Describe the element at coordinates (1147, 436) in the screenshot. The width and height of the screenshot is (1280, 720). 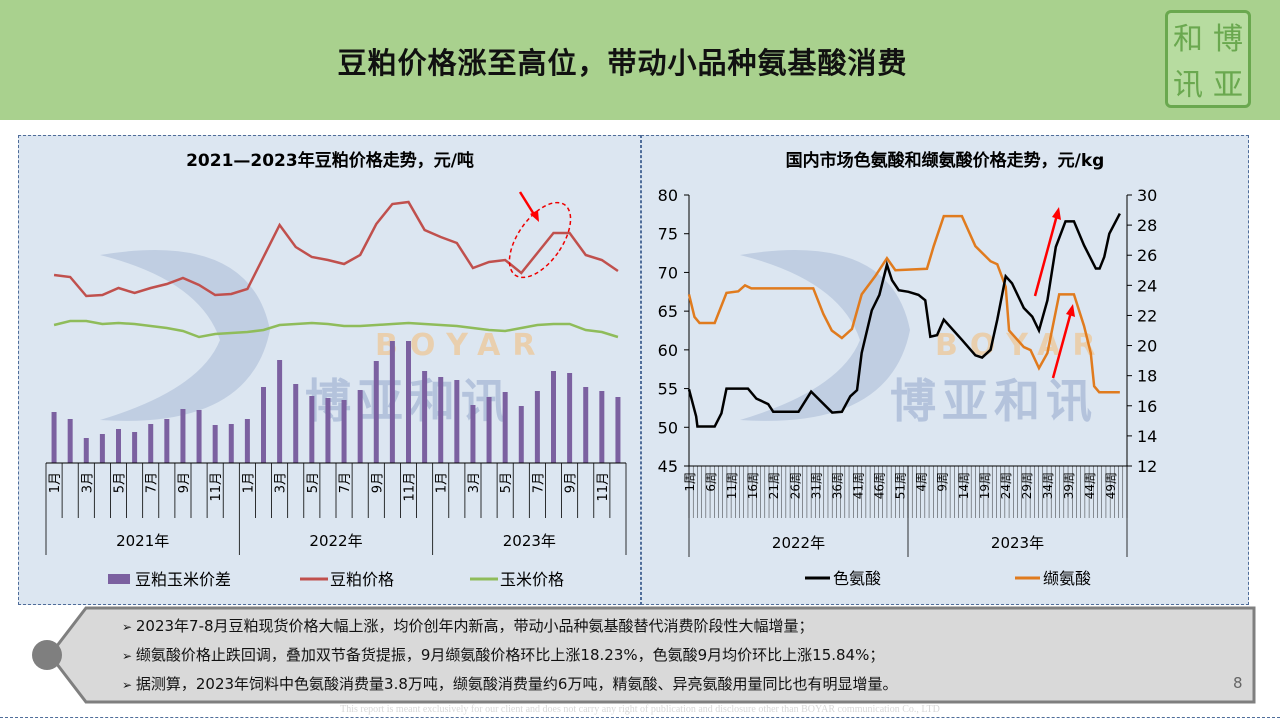
I see `y-right-tick-label: 14` at that location.